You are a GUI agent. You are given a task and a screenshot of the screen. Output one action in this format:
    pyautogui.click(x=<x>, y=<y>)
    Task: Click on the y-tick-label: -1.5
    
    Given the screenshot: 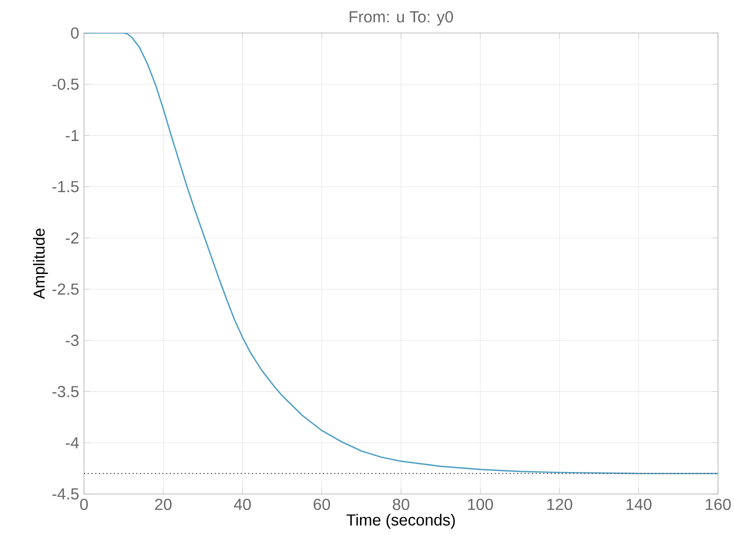 What is the action you would take?
    pyautogui.click(x=65, y=186)
    